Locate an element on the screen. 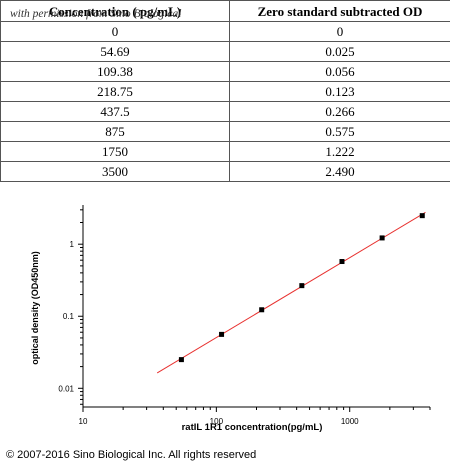 This screenshot has height=466, width=450. concentration-cell: 437.5 is located at coordinates (115, 111).